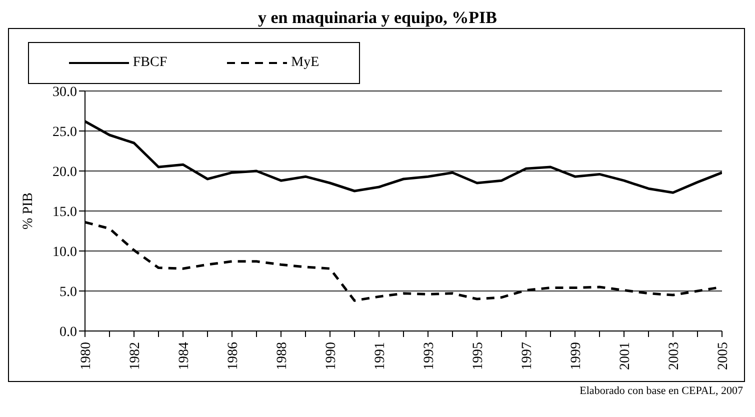 The width and height of the screenshot is (755, 417). I want to click on y-axis-title: % PIB, so click(28, 211).